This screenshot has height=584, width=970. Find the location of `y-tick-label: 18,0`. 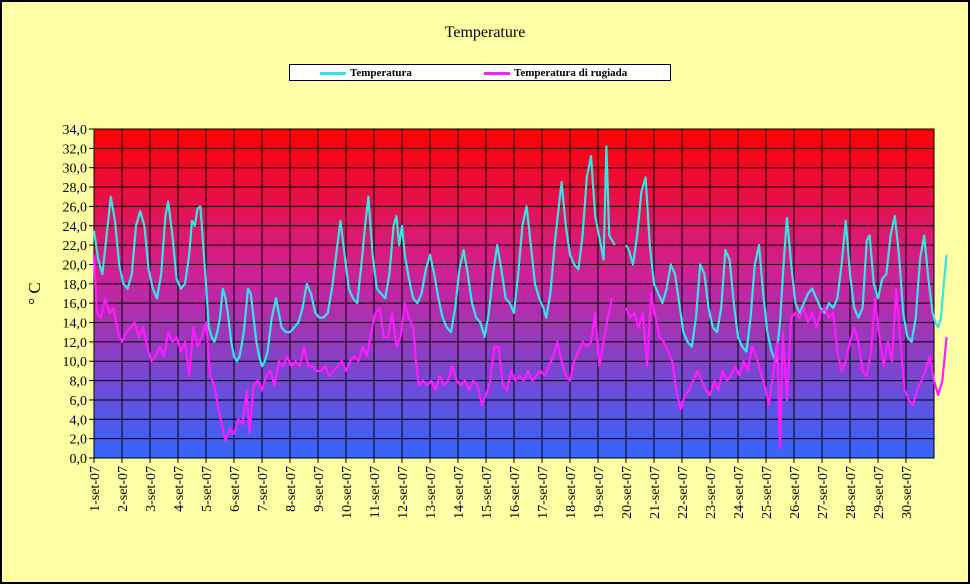

y-tick-label: 18,0 is located at coordinates (75, 285).